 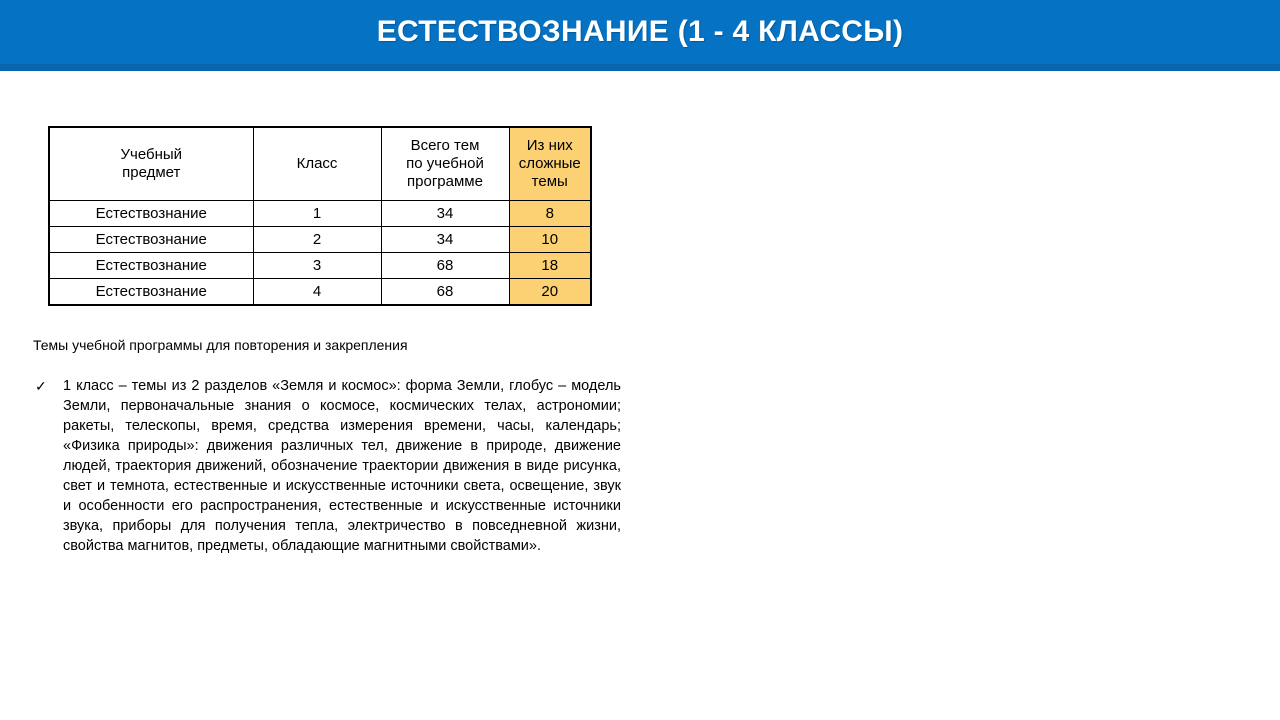 I want to click on cell-hard-topics: 20, so click(x=550, y=292).